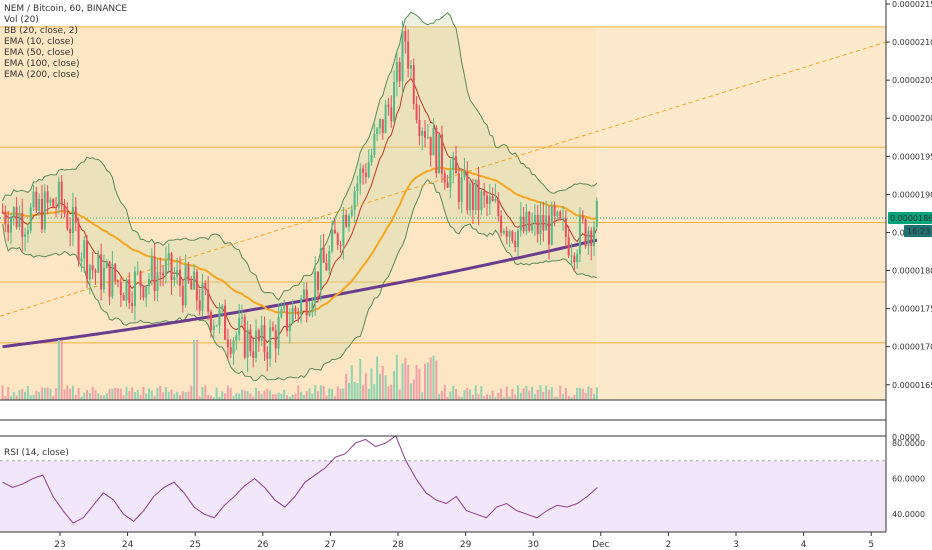 This screenshot has width=932, height=550. What do you see at coordinates (42, 75) in the screenshot?
I see `legend-ema200: EMA (200, close)` at bounding box center [42, 75].